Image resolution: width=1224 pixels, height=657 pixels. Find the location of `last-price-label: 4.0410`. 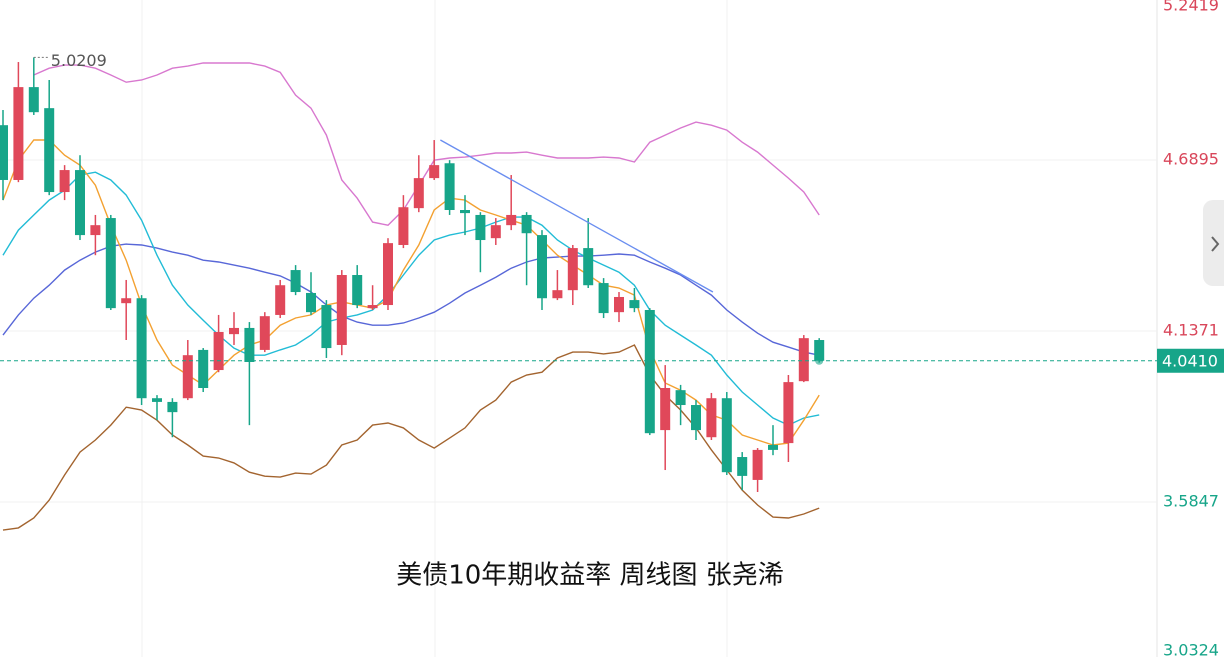

last-price-label: 4.0410 is located at coordinates (1190, 360).